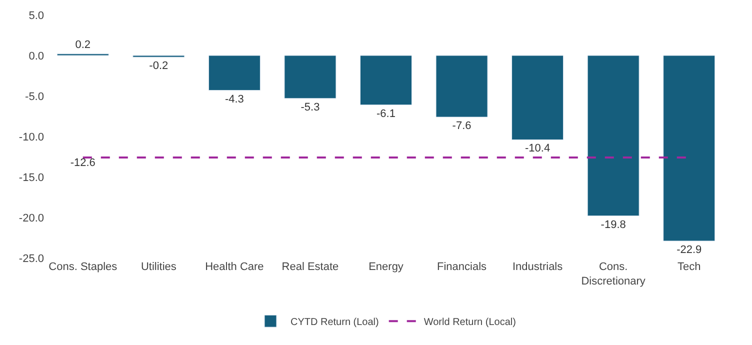 Image resolution: width=752 pixels, height=345 pixels. What do you see at coordinates (36, 16) in the screenshot?
I see `y-tick-label: 5.0` at bounding box center [36, 16].